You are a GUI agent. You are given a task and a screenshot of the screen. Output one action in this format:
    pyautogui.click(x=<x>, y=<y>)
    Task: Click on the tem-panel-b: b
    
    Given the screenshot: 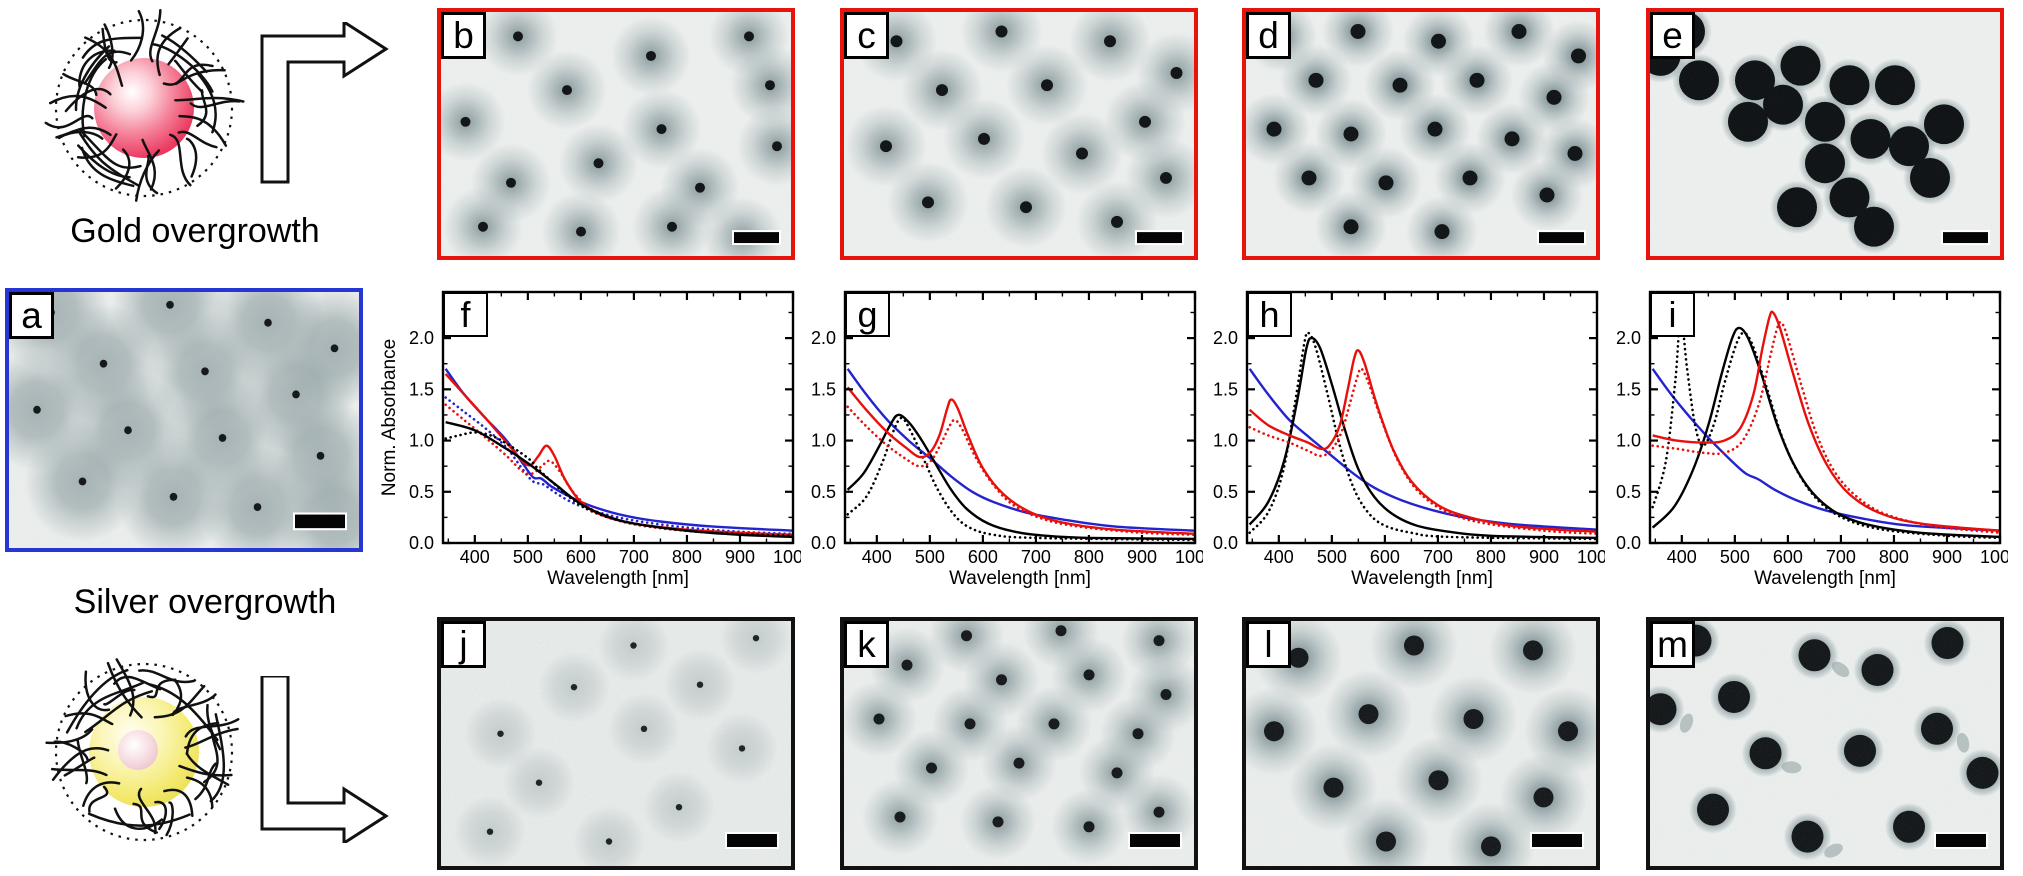 What is the action you would take?
    pyautogui.click(x=616, y=134)
    